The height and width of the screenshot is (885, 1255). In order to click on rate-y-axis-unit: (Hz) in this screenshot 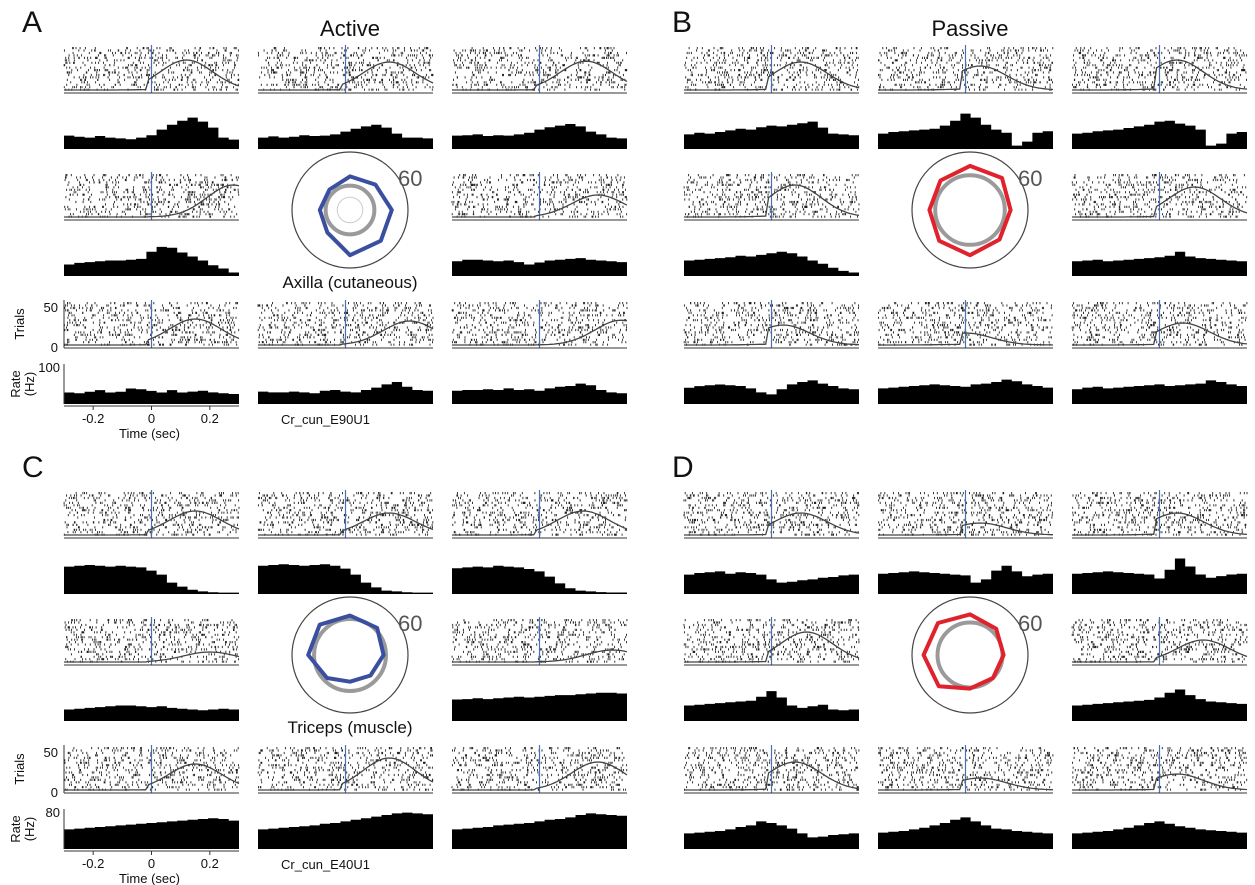, I will do `click(29, 829)`.